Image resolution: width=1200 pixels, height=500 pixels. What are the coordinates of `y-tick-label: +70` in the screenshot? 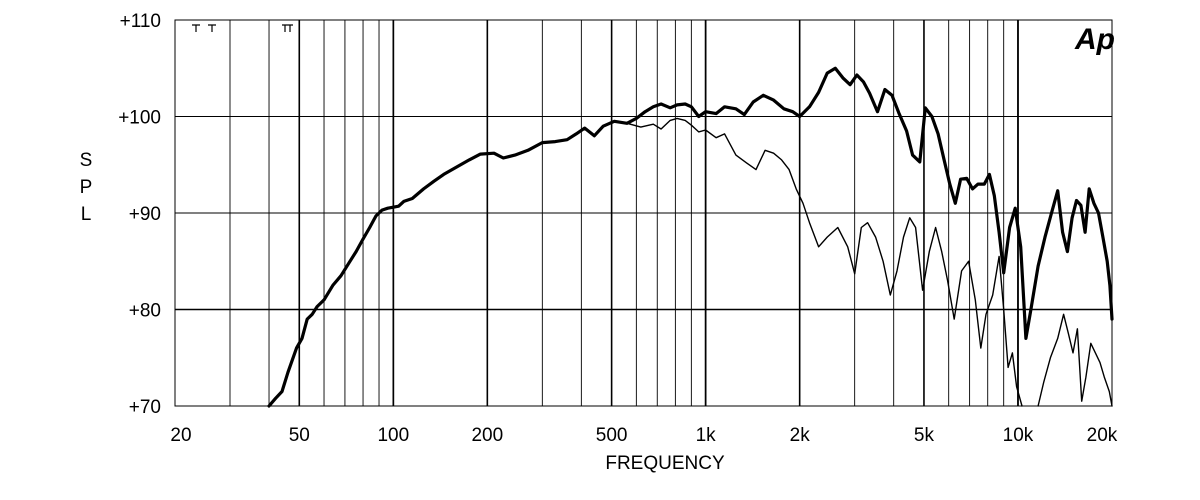 It's located at (145, 407).